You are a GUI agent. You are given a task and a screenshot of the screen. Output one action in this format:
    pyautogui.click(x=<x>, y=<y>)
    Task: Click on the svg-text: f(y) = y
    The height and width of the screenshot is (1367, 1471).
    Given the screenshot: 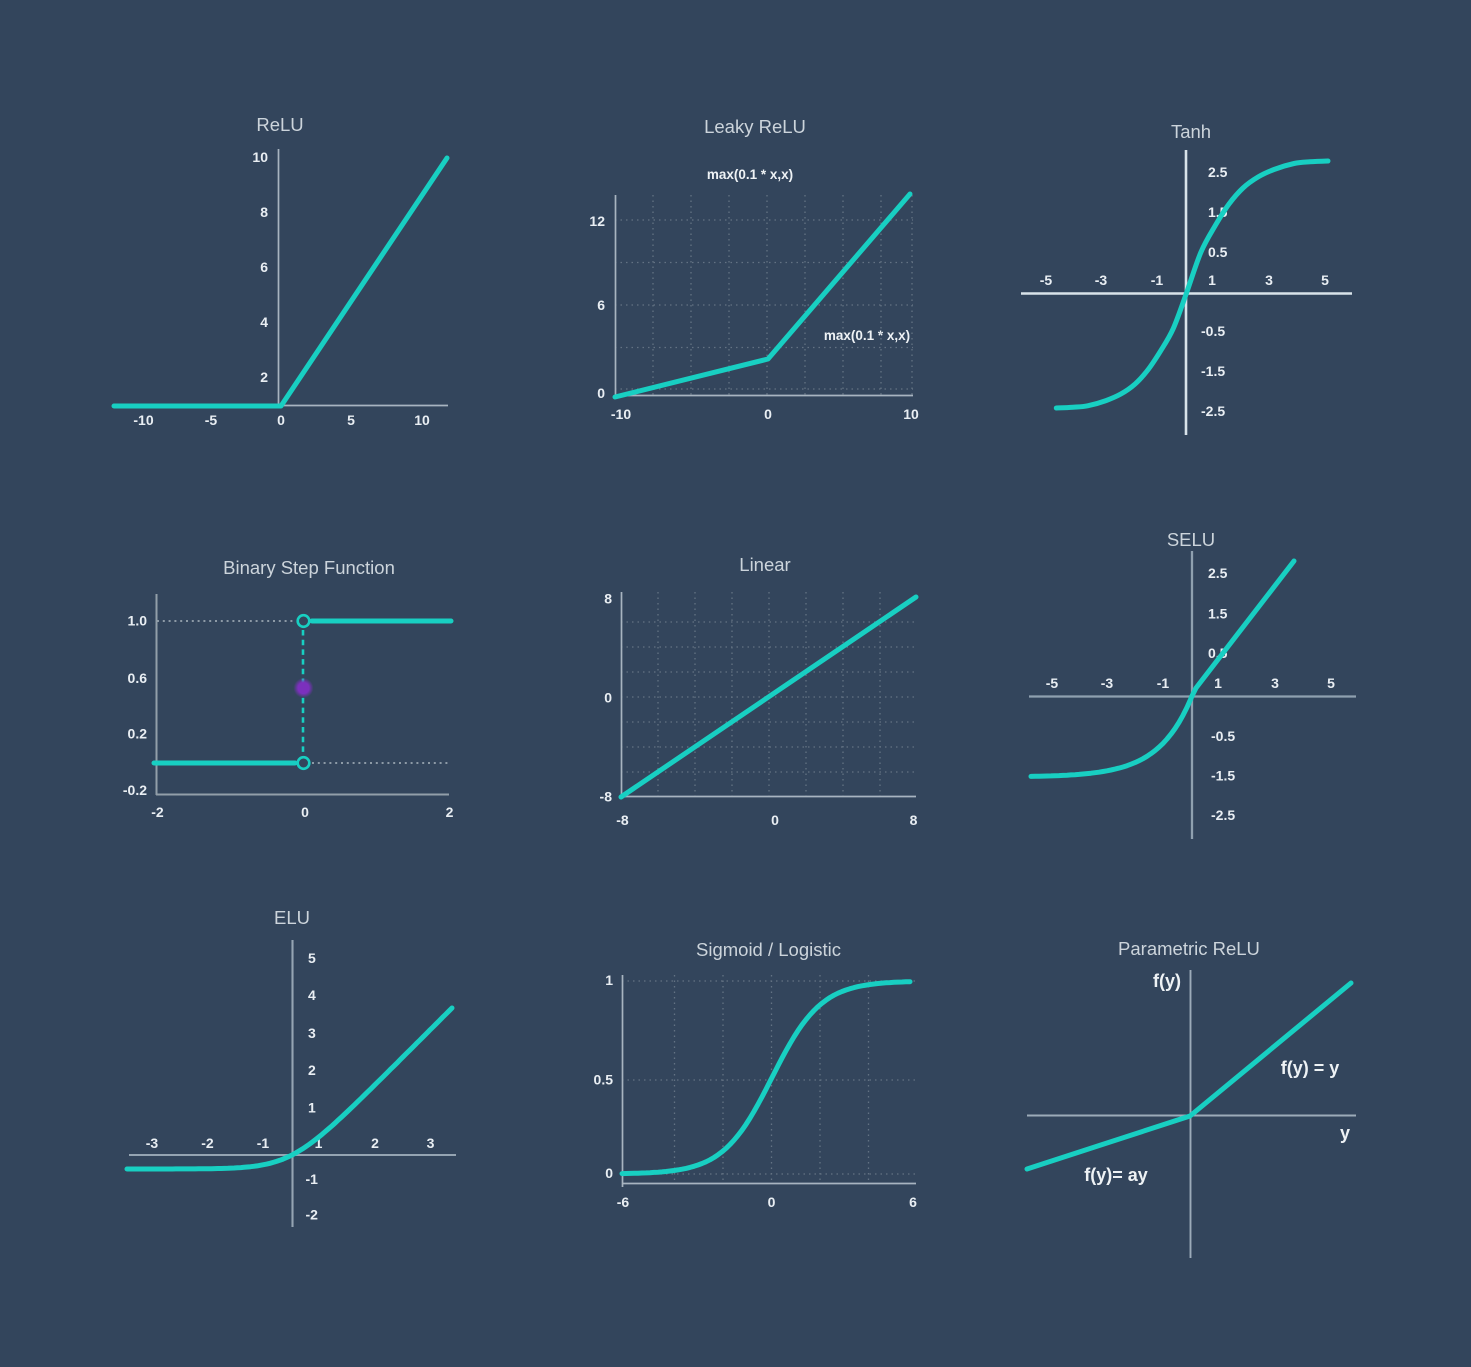 What is the action you would take?
    pyautogui.click(x=1310, y=1068)
    